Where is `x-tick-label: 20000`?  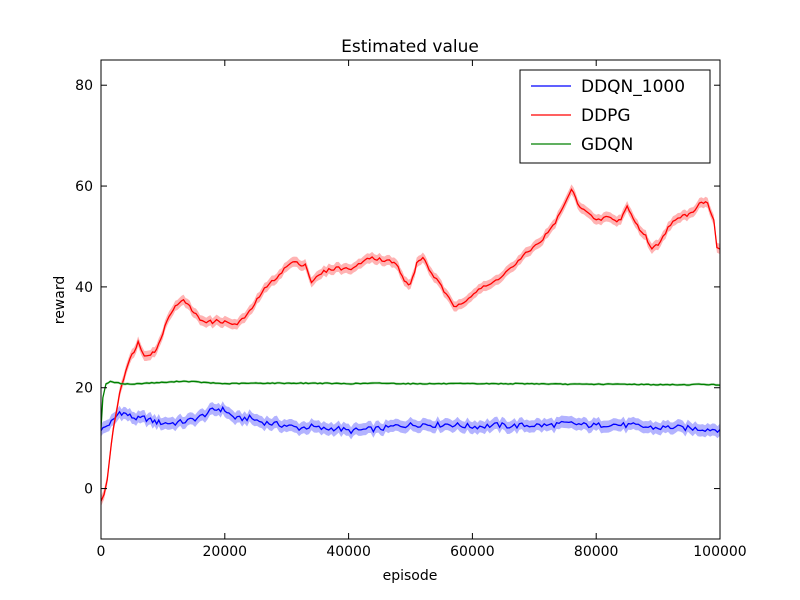
x-tick-label: 20000 is located at coordinates (225, 552).